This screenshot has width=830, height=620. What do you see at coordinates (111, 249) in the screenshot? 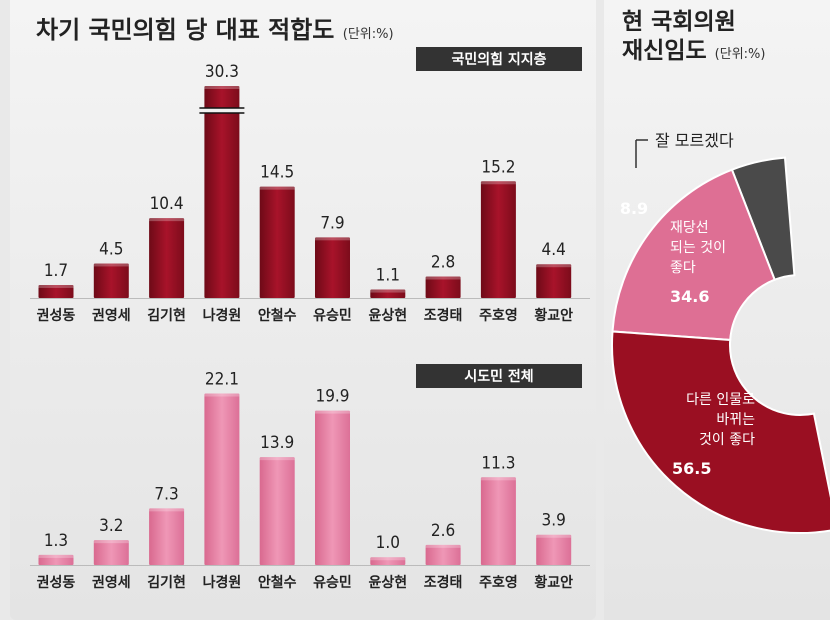
I see `value-label: 4.5` at bounding box center [111, 249].